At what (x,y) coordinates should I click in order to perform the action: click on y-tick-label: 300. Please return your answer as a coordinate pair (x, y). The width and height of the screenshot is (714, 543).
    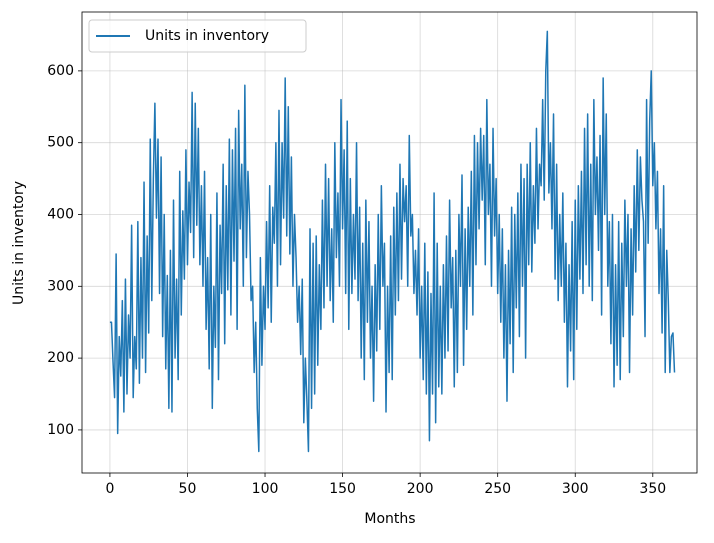
    Looking at the image, I should click on (60, 286).